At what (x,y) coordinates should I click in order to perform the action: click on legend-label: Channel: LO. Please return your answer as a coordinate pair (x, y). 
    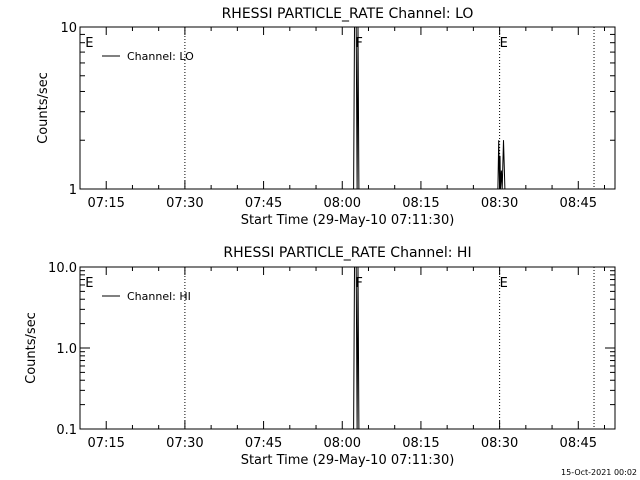
    Looking at the image, I should click on (160, 56).